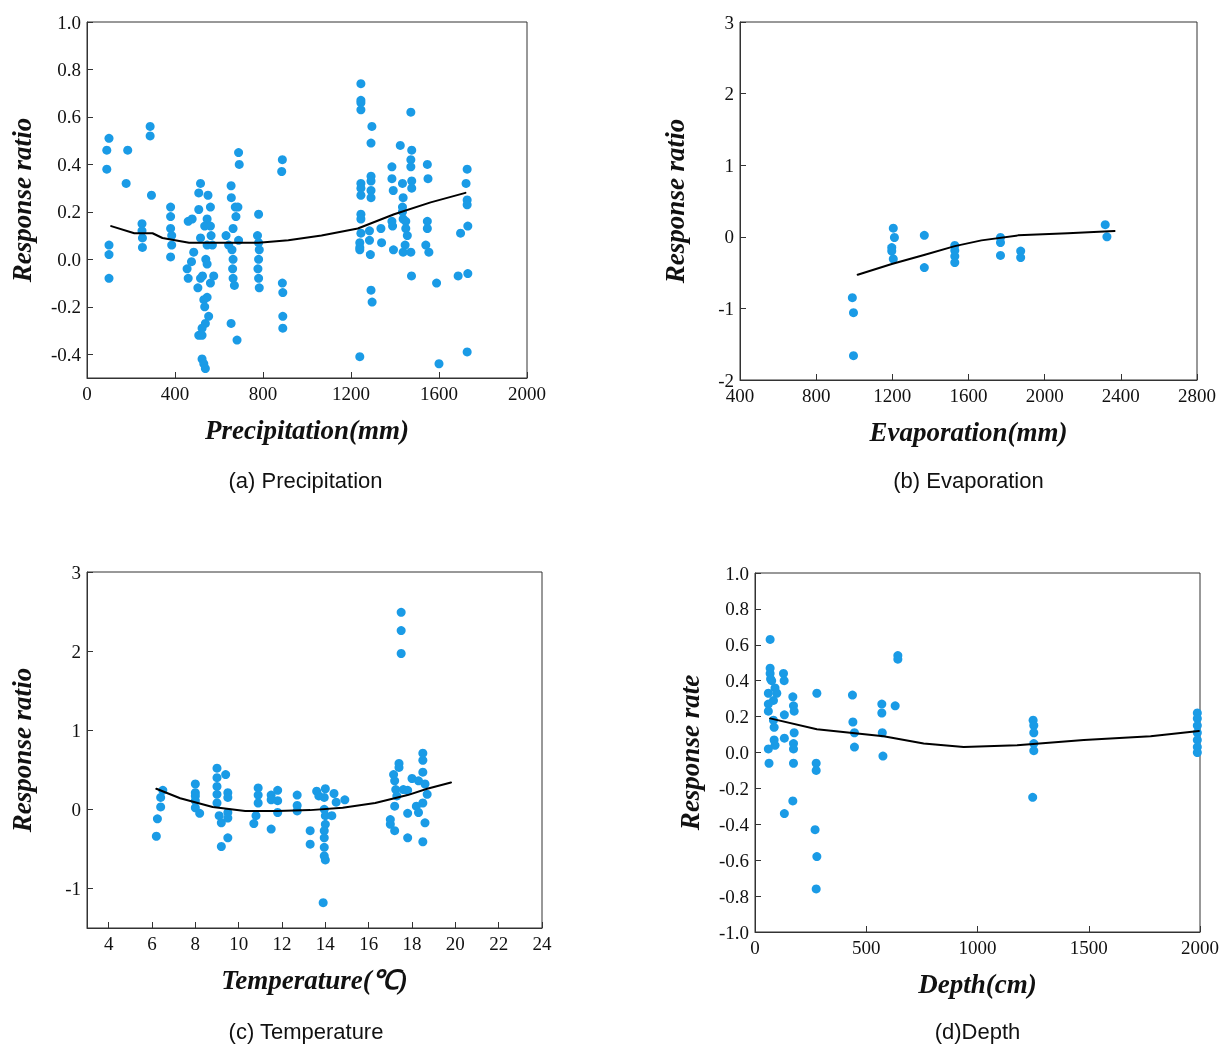 The image size is (1225, 1047). I want to click on x-tick-label: 1500, so click(1088, 947).